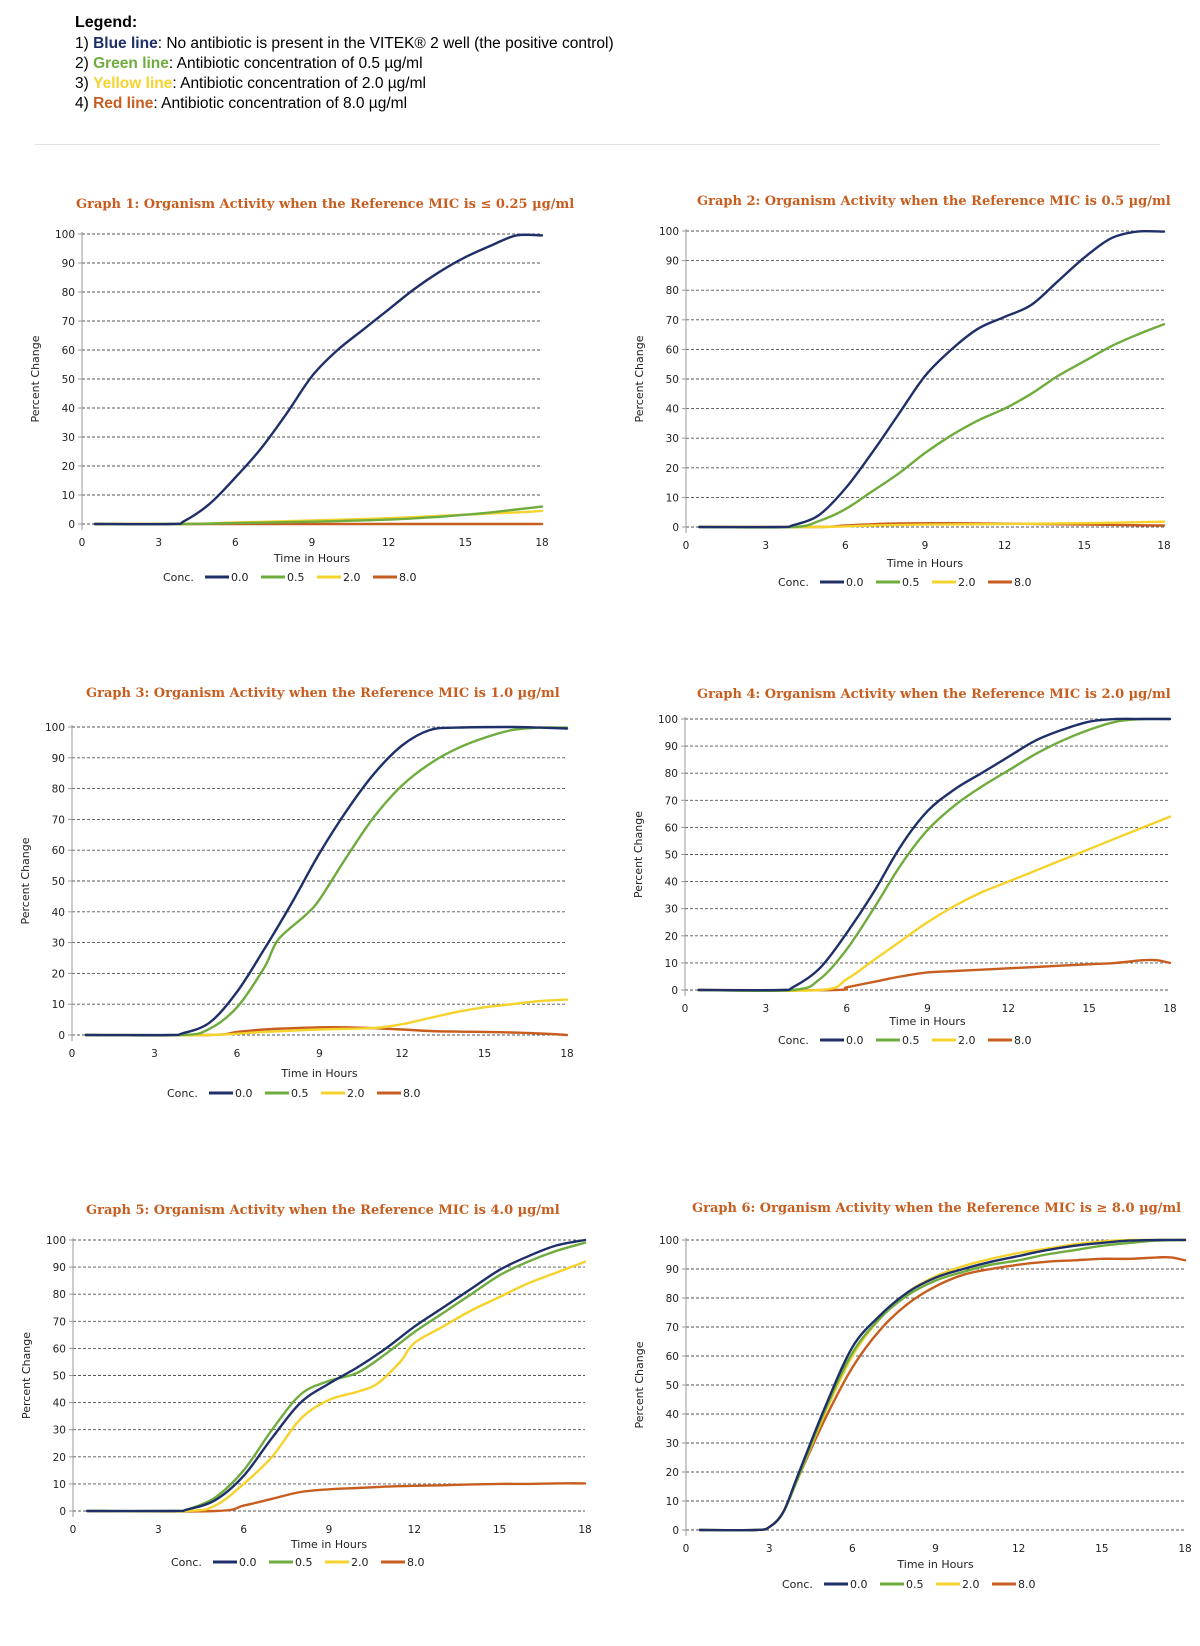 The width and height of the screenshot is (1200, 1646). I want to click on legend-item-number: 2), so click(84, 63).